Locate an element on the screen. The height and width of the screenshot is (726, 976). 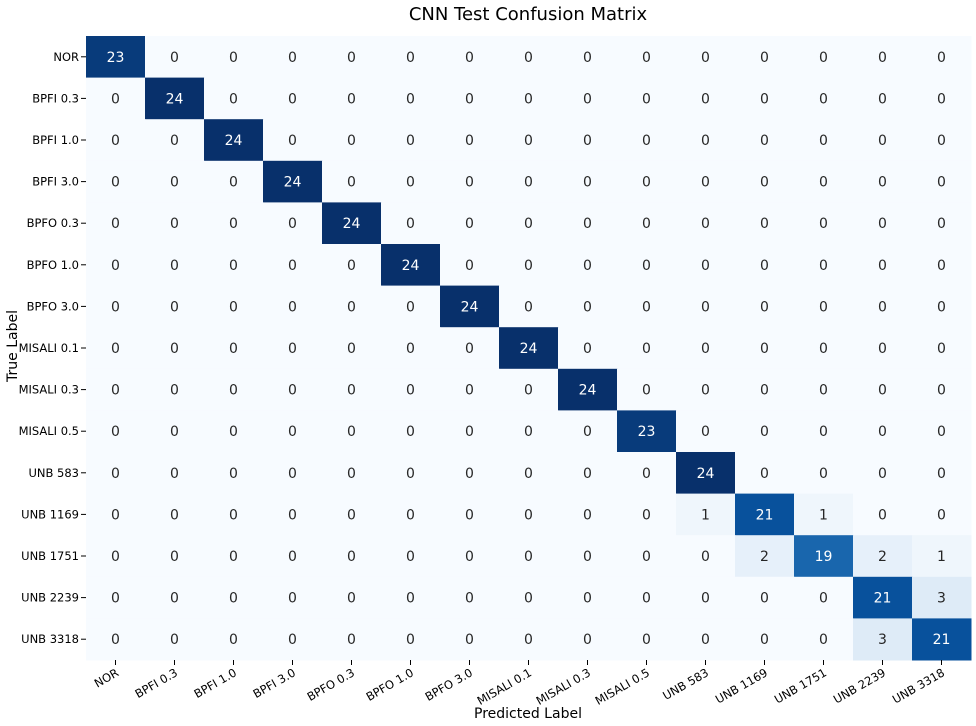
y-tick-label: NOR is located at coordinates (66, 57).